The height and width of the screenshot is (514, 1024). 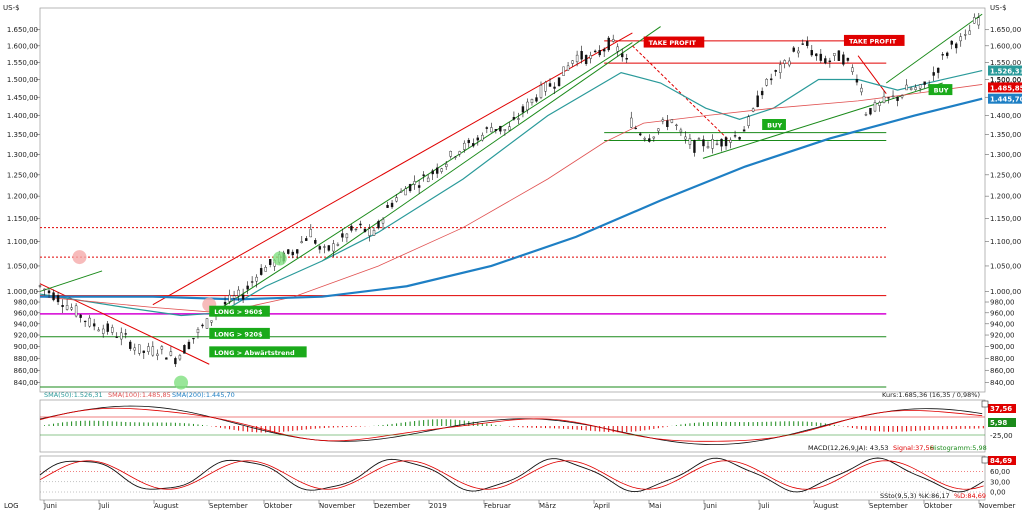 I want to click on price-tag-label: 1.500,00, so click(x=1005, y=81).